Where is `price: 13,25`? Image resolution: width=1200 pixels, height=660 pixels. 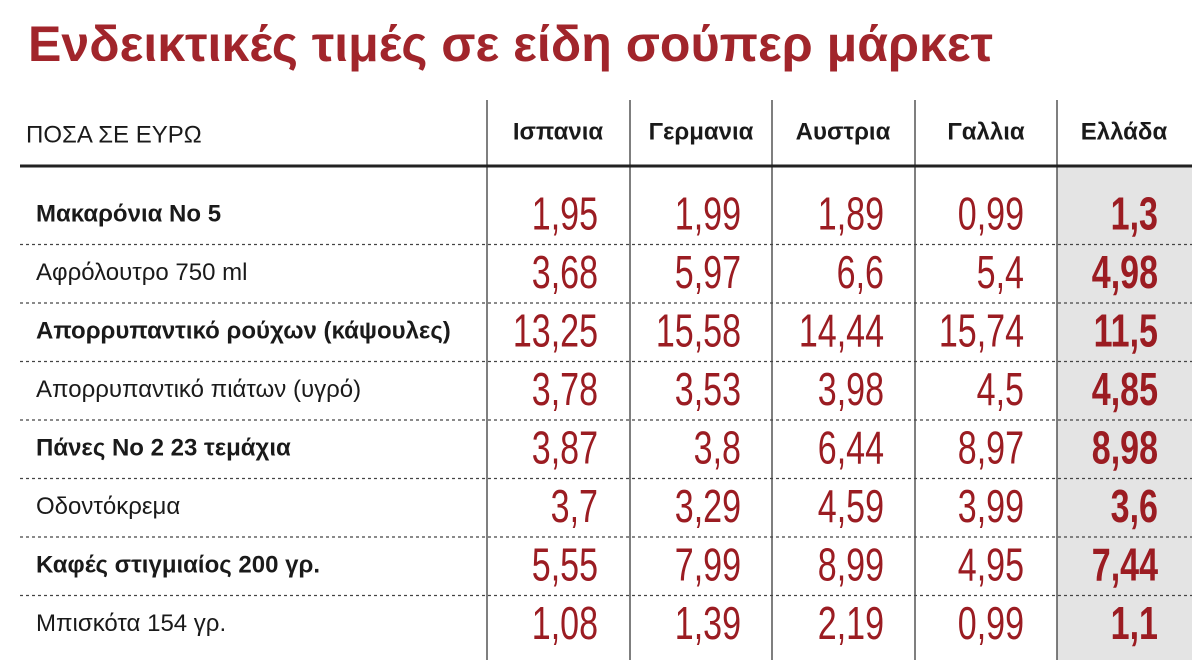 price: 13,25 is located at coordinates (555, 330).